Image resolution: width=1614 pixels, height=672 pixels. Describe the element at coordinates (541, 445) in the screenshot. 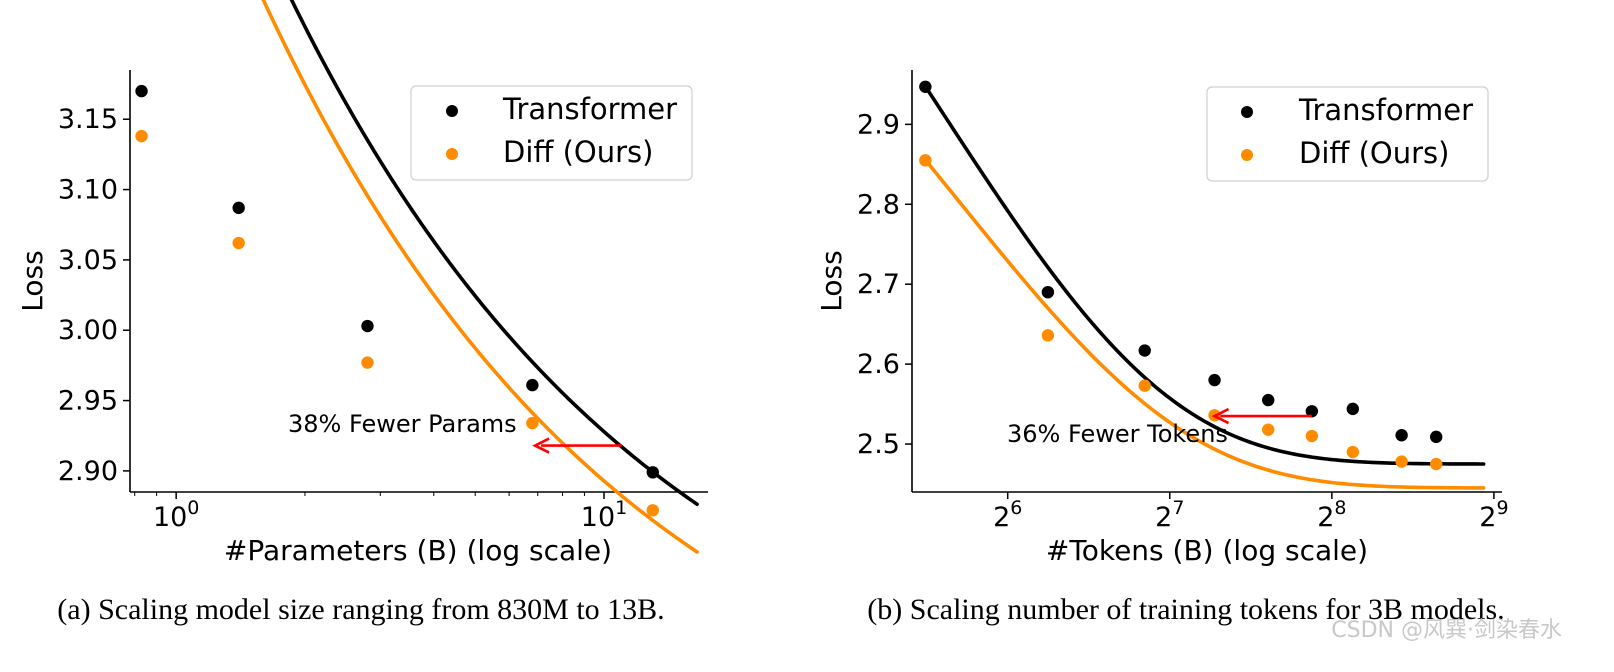

I see `chart-a-annotation-arrowhead` at that location.